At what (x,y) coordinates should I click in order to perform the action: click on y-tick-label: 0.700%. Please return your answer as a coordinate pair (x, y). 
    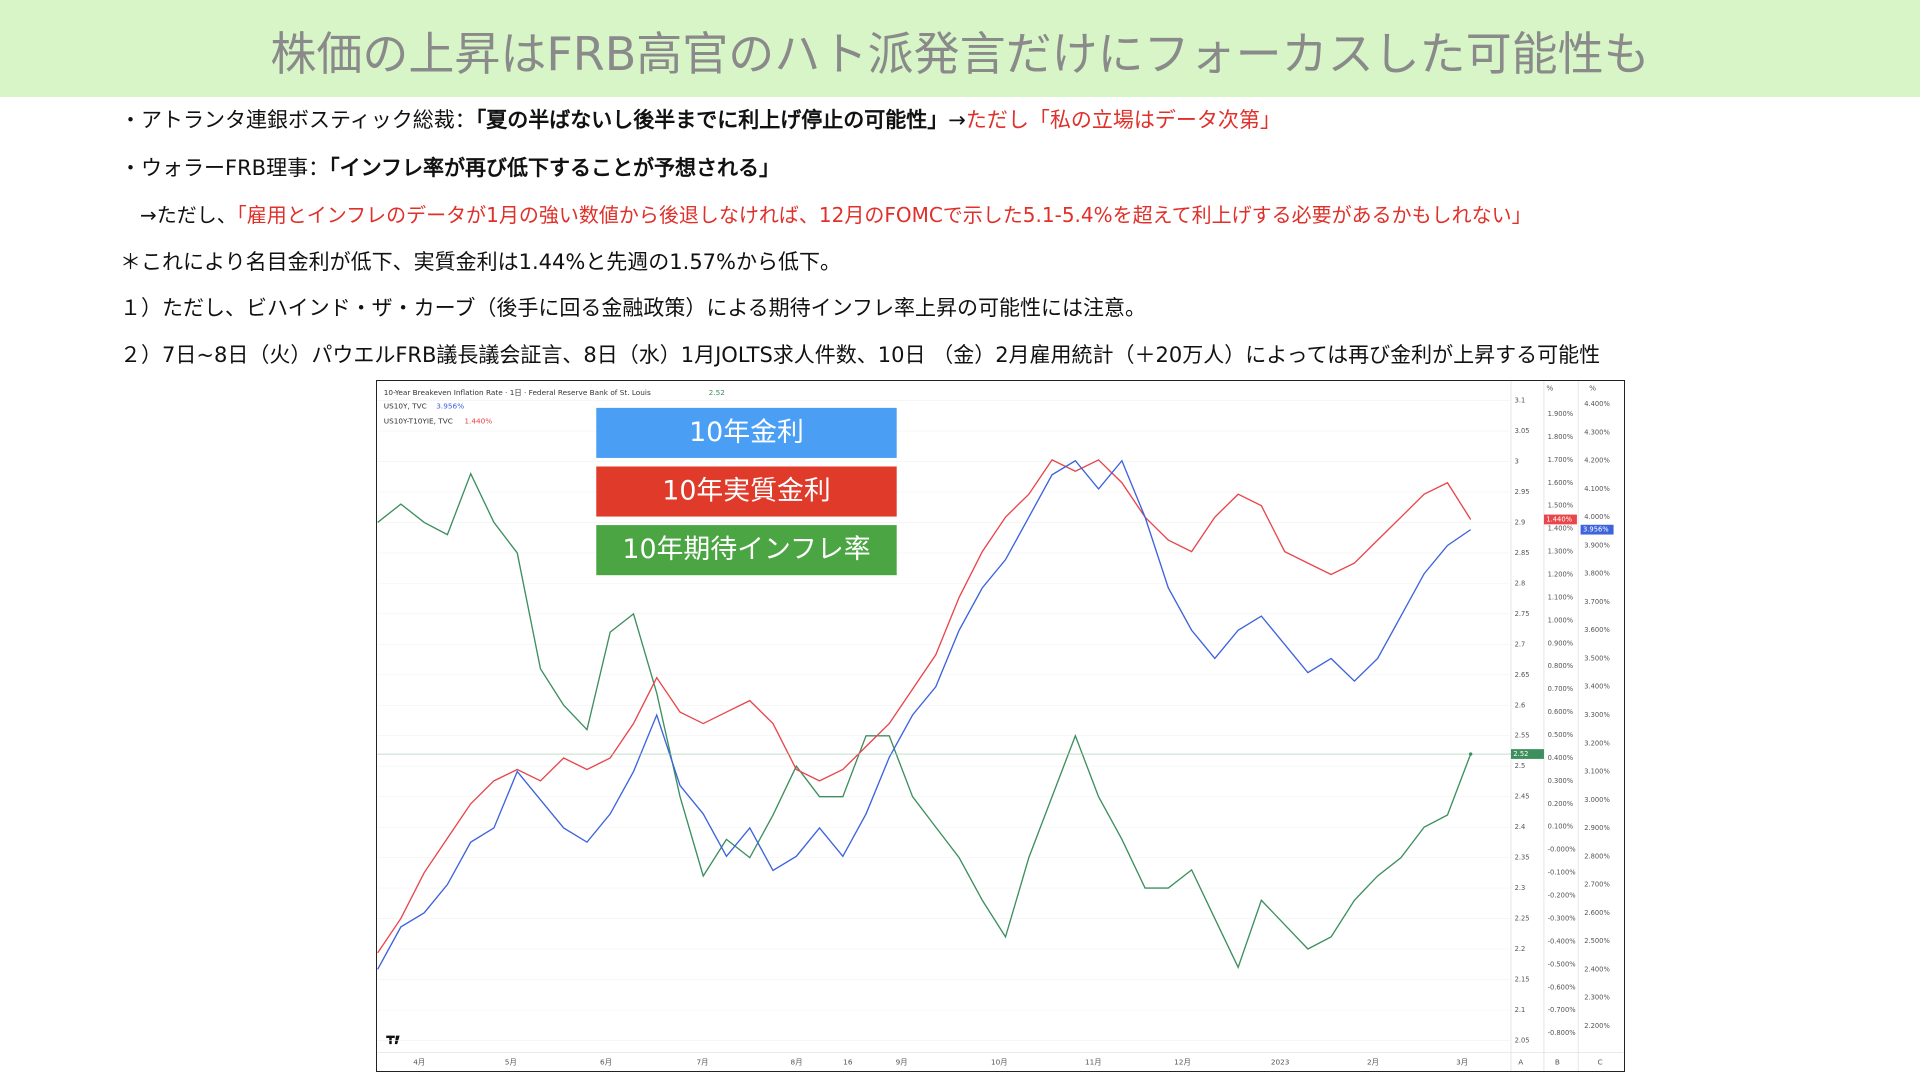
    Looking at the image, I should click on (1561, 689).